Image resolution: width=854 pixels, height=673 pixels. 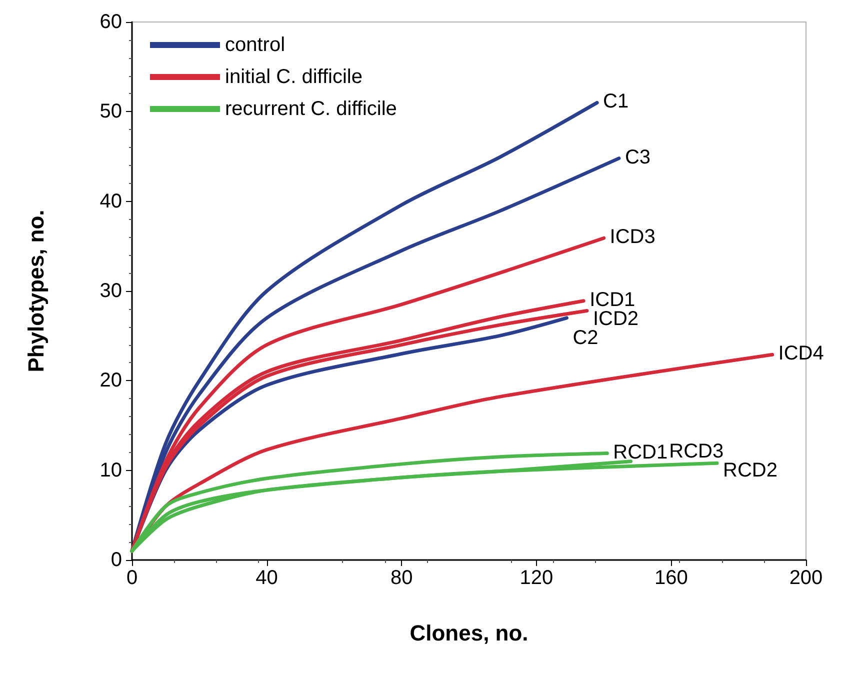 I want to click on annotation: ICD3, so click(x=633, y=237).